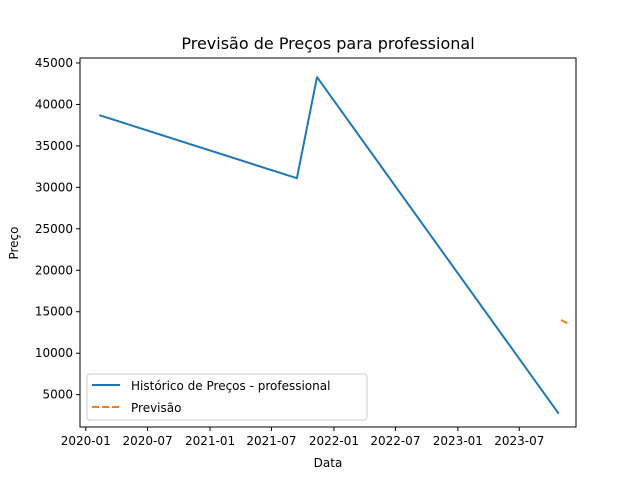 The width and height of the screenshot is (640, 480). Describe the element at coordinates (147, 441) in the screenshot. I see `x-tick-label: 2020-07` at that location.